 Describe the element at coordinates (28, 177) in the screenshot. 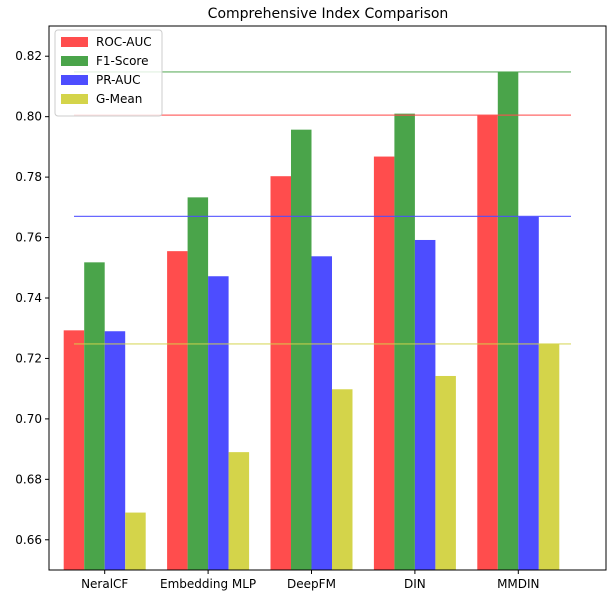

I see `y-tick-label: 0.78` at that location.